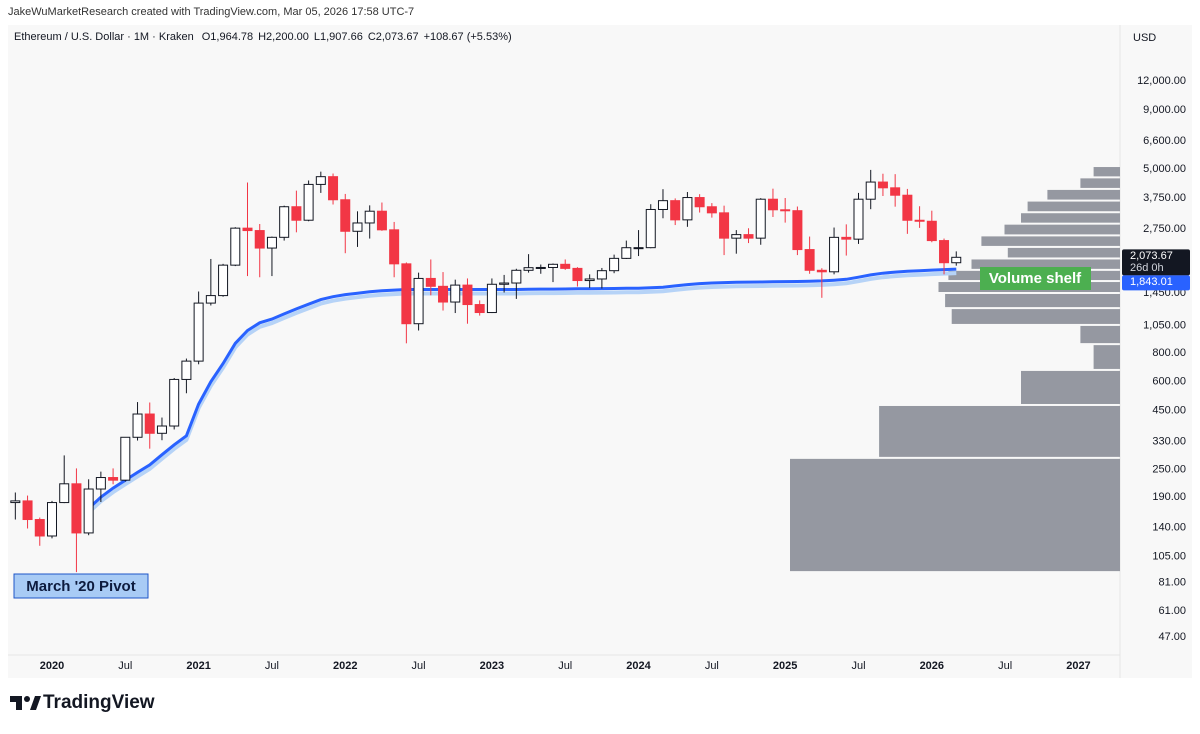 This screenshot has width=1200, height=734. I want to click on annotation: Volume shelf, so click(1035, 278).